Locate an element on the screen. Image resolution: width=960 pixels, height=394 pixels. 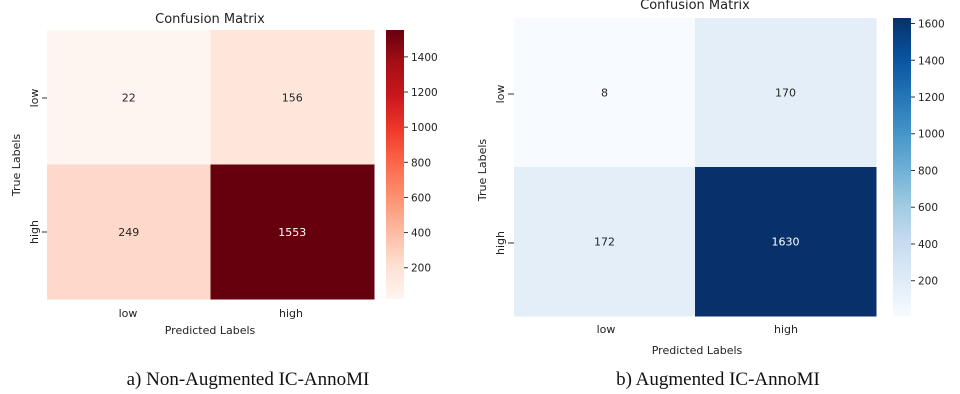
chart-b-cell-low-high is located at coordinates (786, 93).